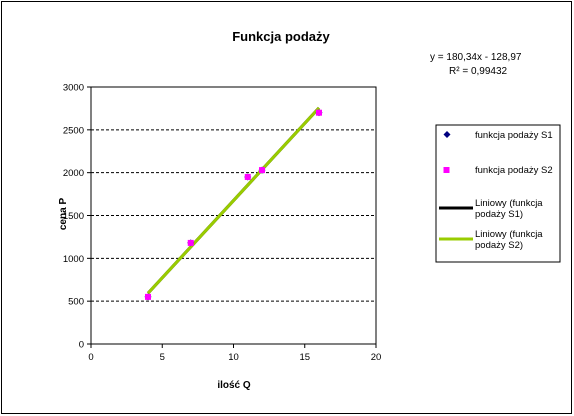 This screenshot has height=416, width=574. I want to click on legend-label-s1: funkcja podaży S1, so click(514, 135).